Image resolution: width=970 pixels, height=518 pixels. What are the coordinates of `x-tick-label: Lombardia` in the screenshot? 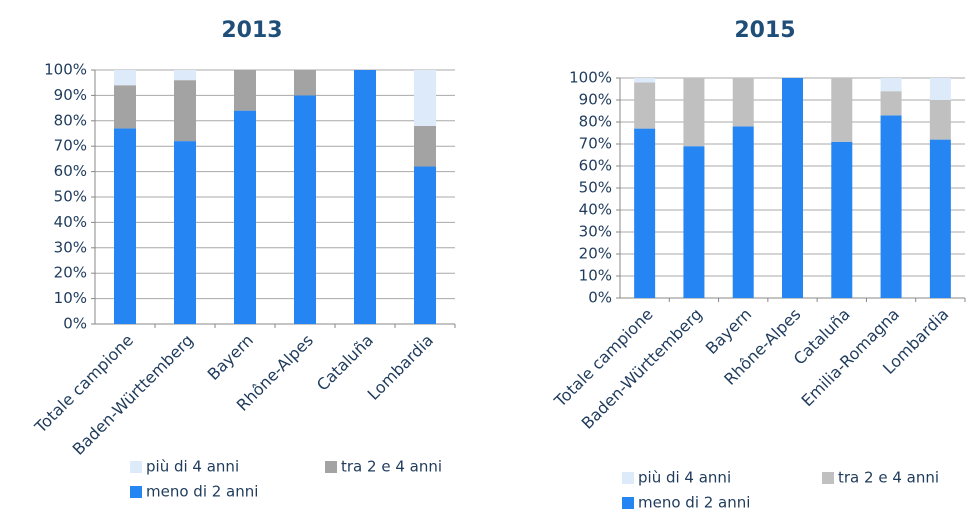 It's located at (400, 367).